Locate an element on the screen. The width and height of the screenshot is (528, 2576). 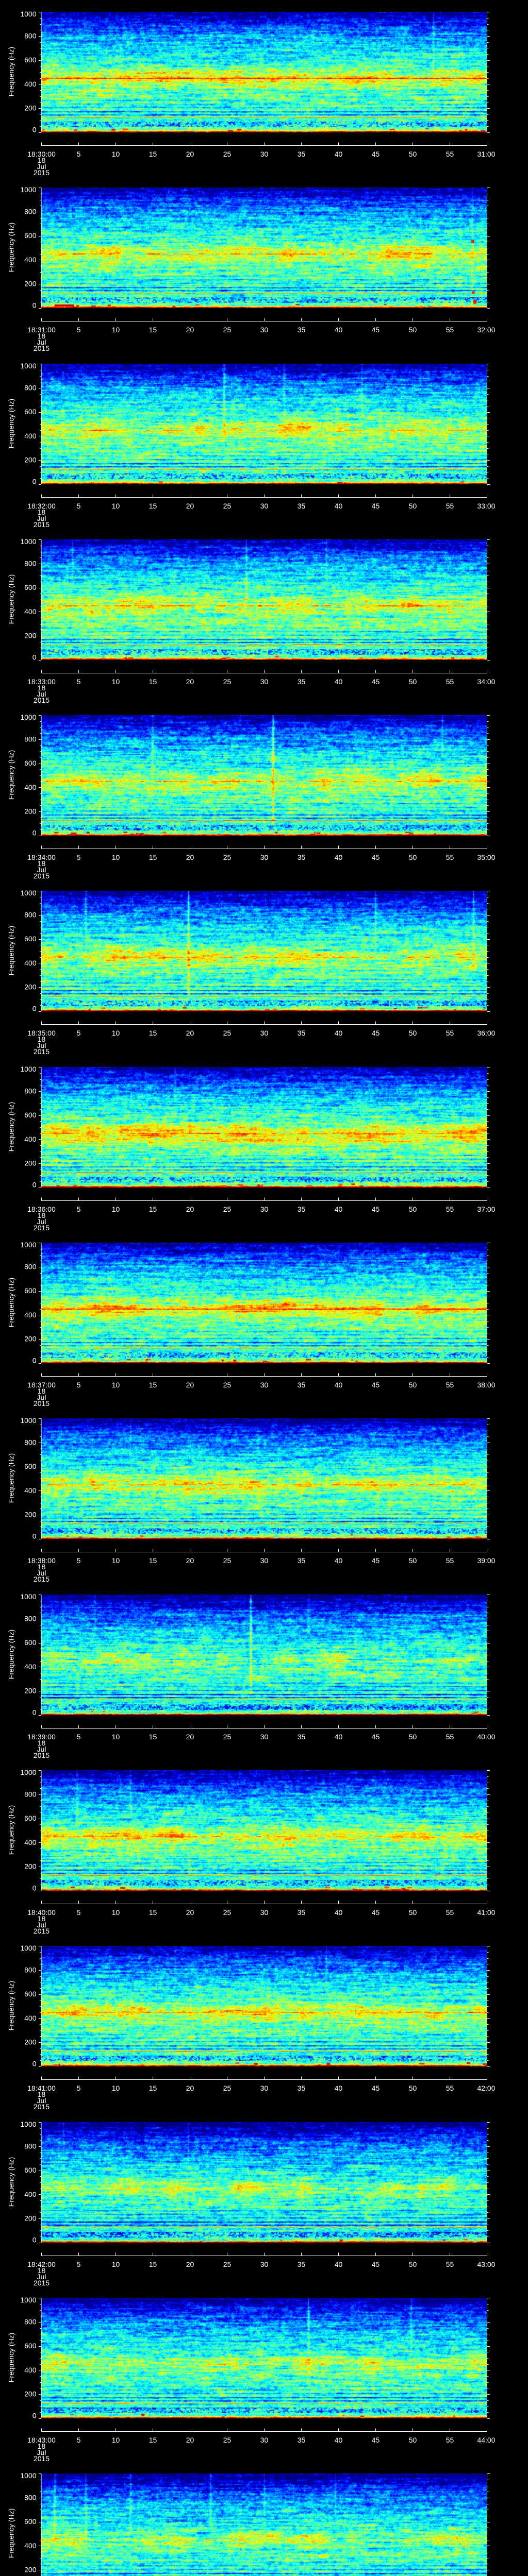
svg-text: 600 is located at coordinates (31, 587).